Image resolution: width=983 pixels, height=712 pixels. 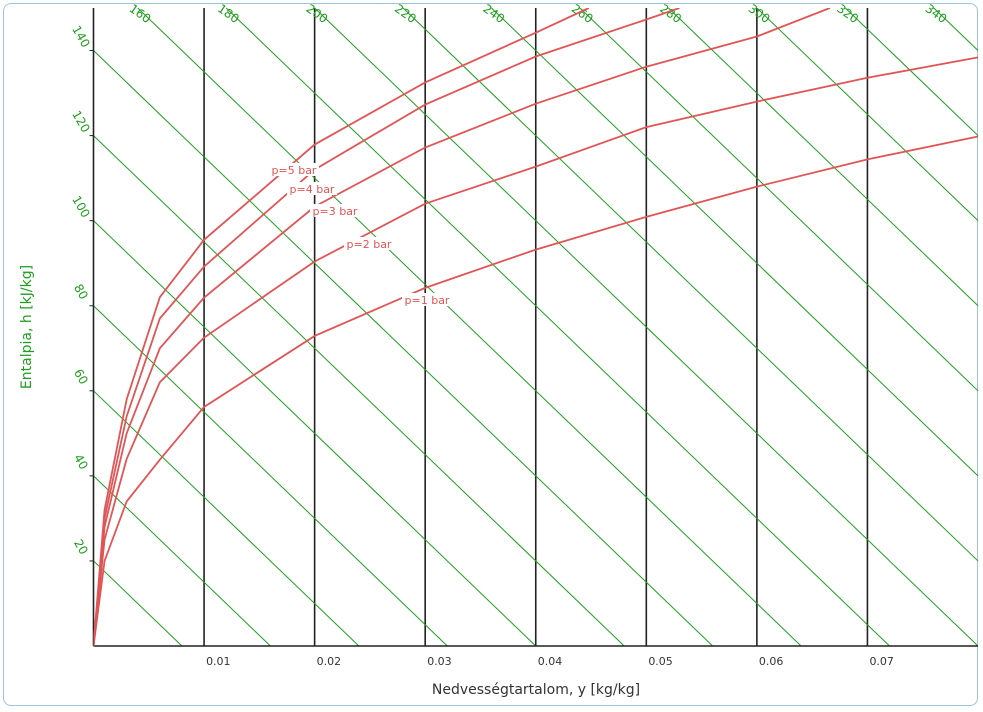 What do you see at coordinates (81, 206) in the screenshot?
I see `y-tick-label: 100` at bounding box center [81, 206].